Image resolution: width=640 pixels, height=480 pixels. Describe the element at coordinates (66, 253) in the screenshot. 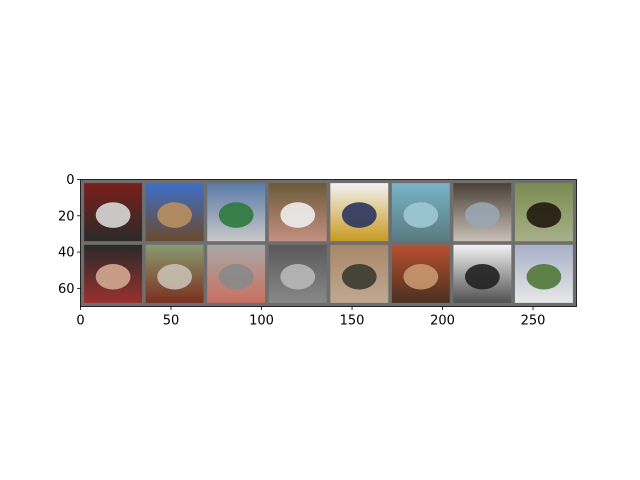

I see `y-tick-label: 40` at that location.